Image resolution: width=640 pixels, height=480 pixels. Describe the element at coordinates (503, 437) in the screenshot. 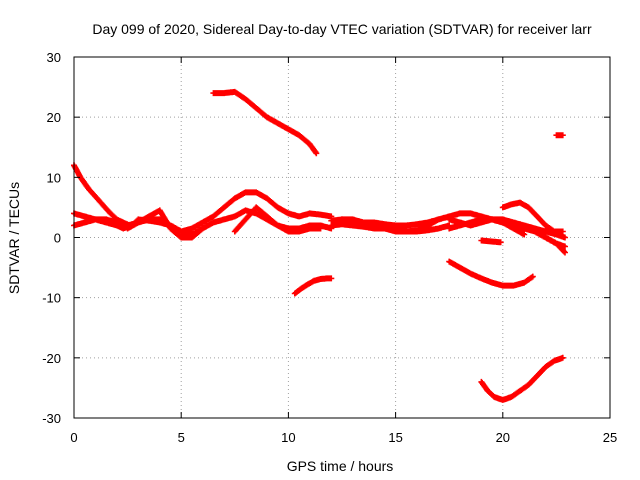

I see `x-tick-label: 20` at that location.